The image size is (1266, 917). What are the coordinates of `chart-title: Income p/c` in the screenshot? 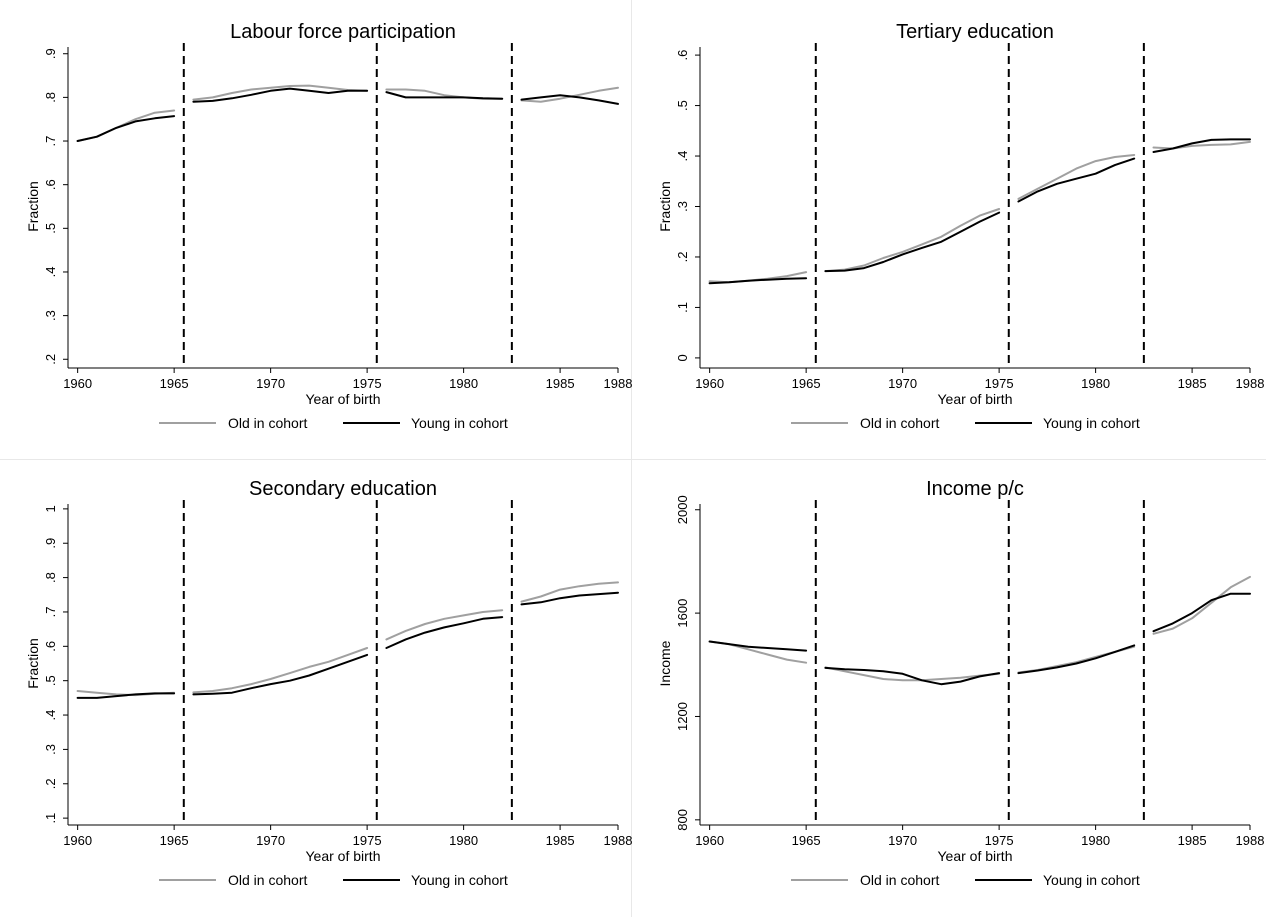 It's located at (975, 489).